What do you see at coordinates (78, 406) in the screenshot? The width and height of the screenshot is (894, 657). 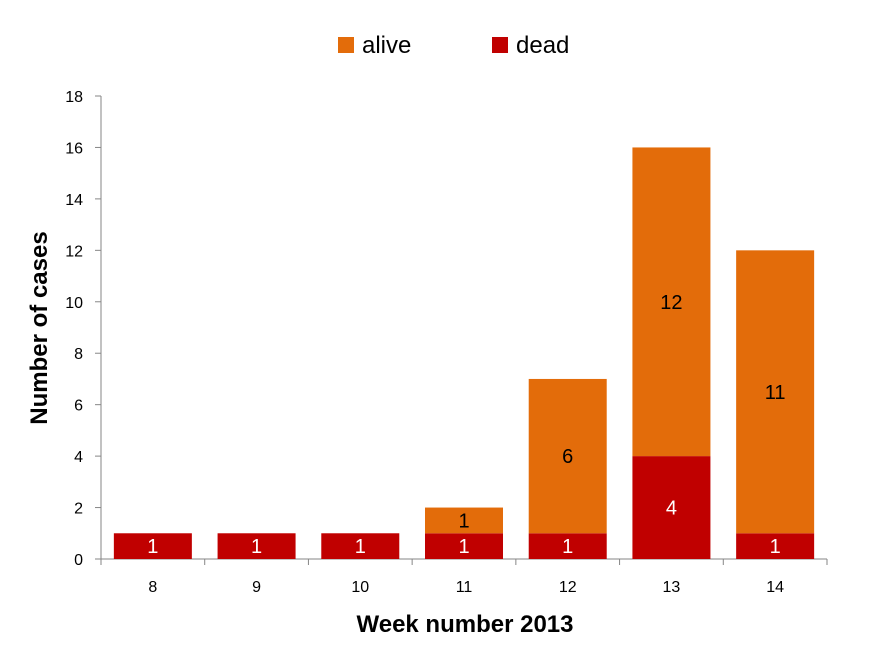 I see `y-tick-label: 6` at bounding box center [78, 406].